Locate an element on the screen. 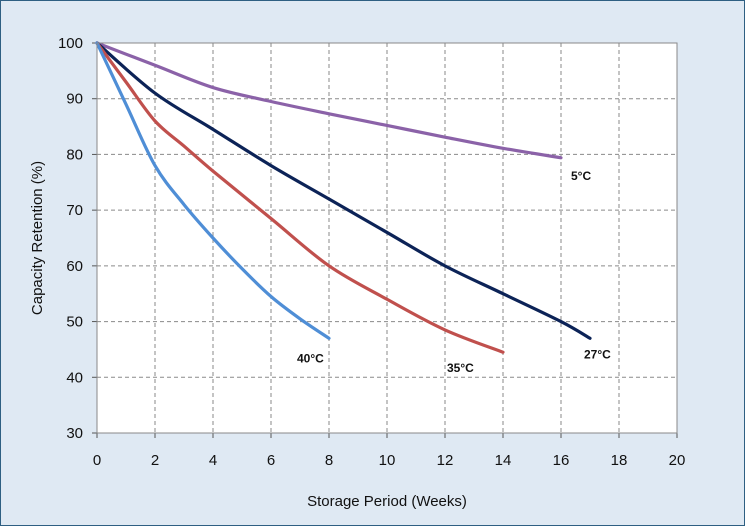 Image resolution: width=745 pixels, height=526 pixels. x-tick-label: 14 is located at coordinates (503, 460).